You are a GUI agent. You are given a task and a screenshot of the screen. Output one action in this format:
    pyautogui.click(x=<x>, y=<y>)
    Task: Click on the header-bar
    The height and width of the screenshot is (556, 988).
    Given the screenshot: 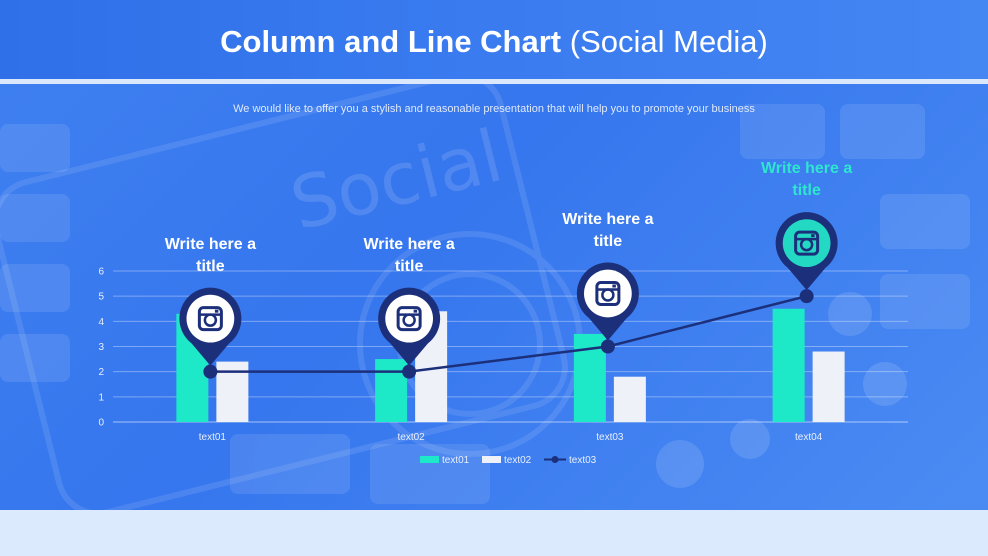 What is the action you would take?
    pyautogui.click(x=494, y=39)
    